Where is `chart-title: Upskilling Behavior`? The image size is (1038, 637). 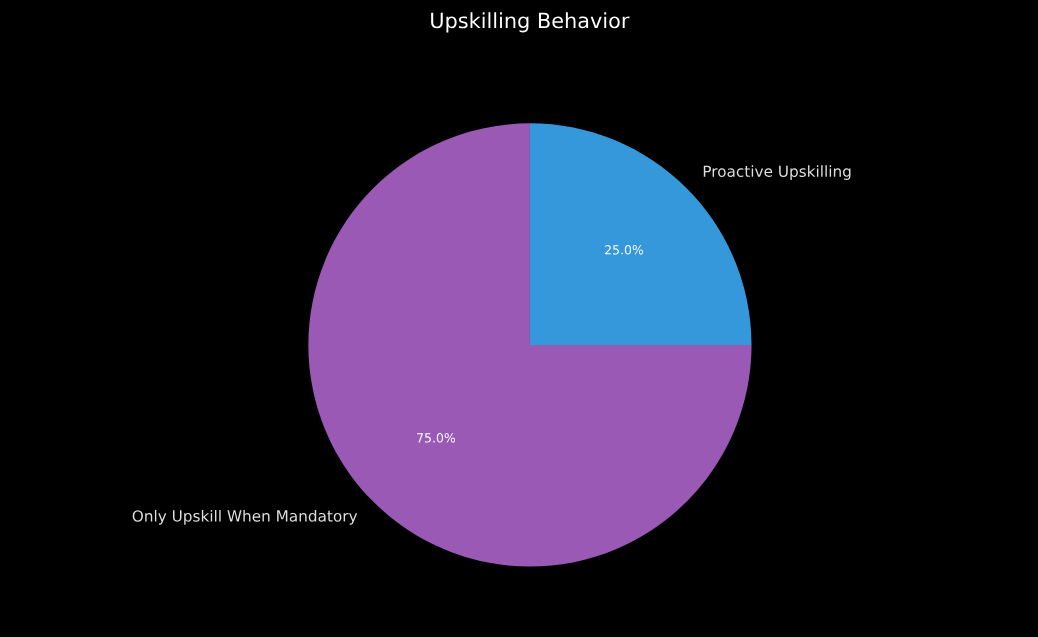
chart-title: Upskilling Behavior is located at coordinates (530, 22).